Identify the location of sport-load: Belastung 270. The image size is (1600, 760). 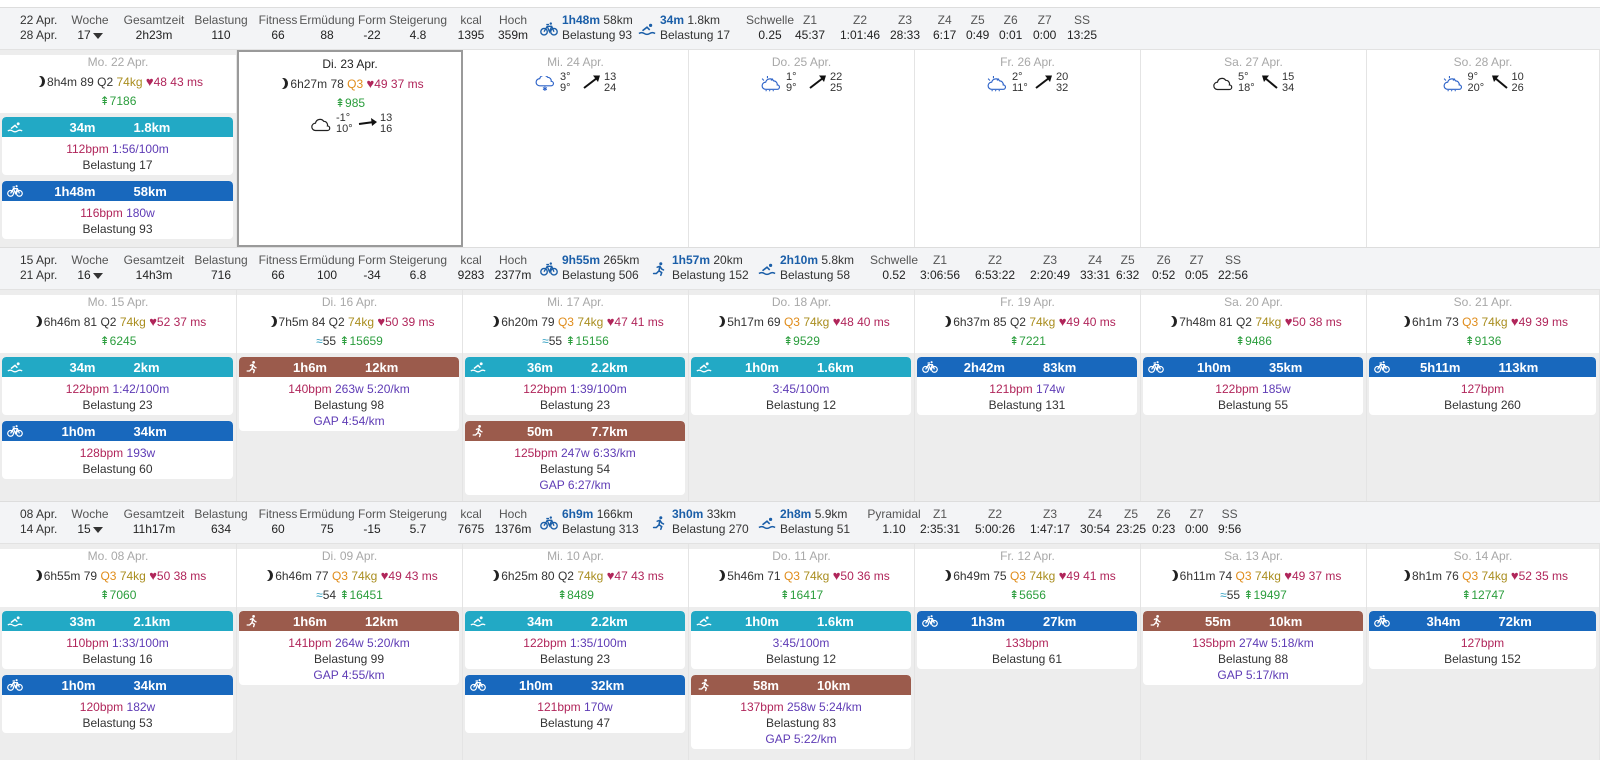
(710, 529).